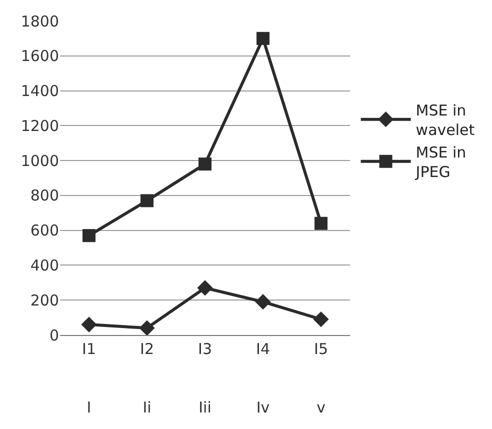 This screenshot has height=429, width=492. Describe the element at coordinates (54, 335) in the screenshot. I see `y-tick-label: 0` at that location.